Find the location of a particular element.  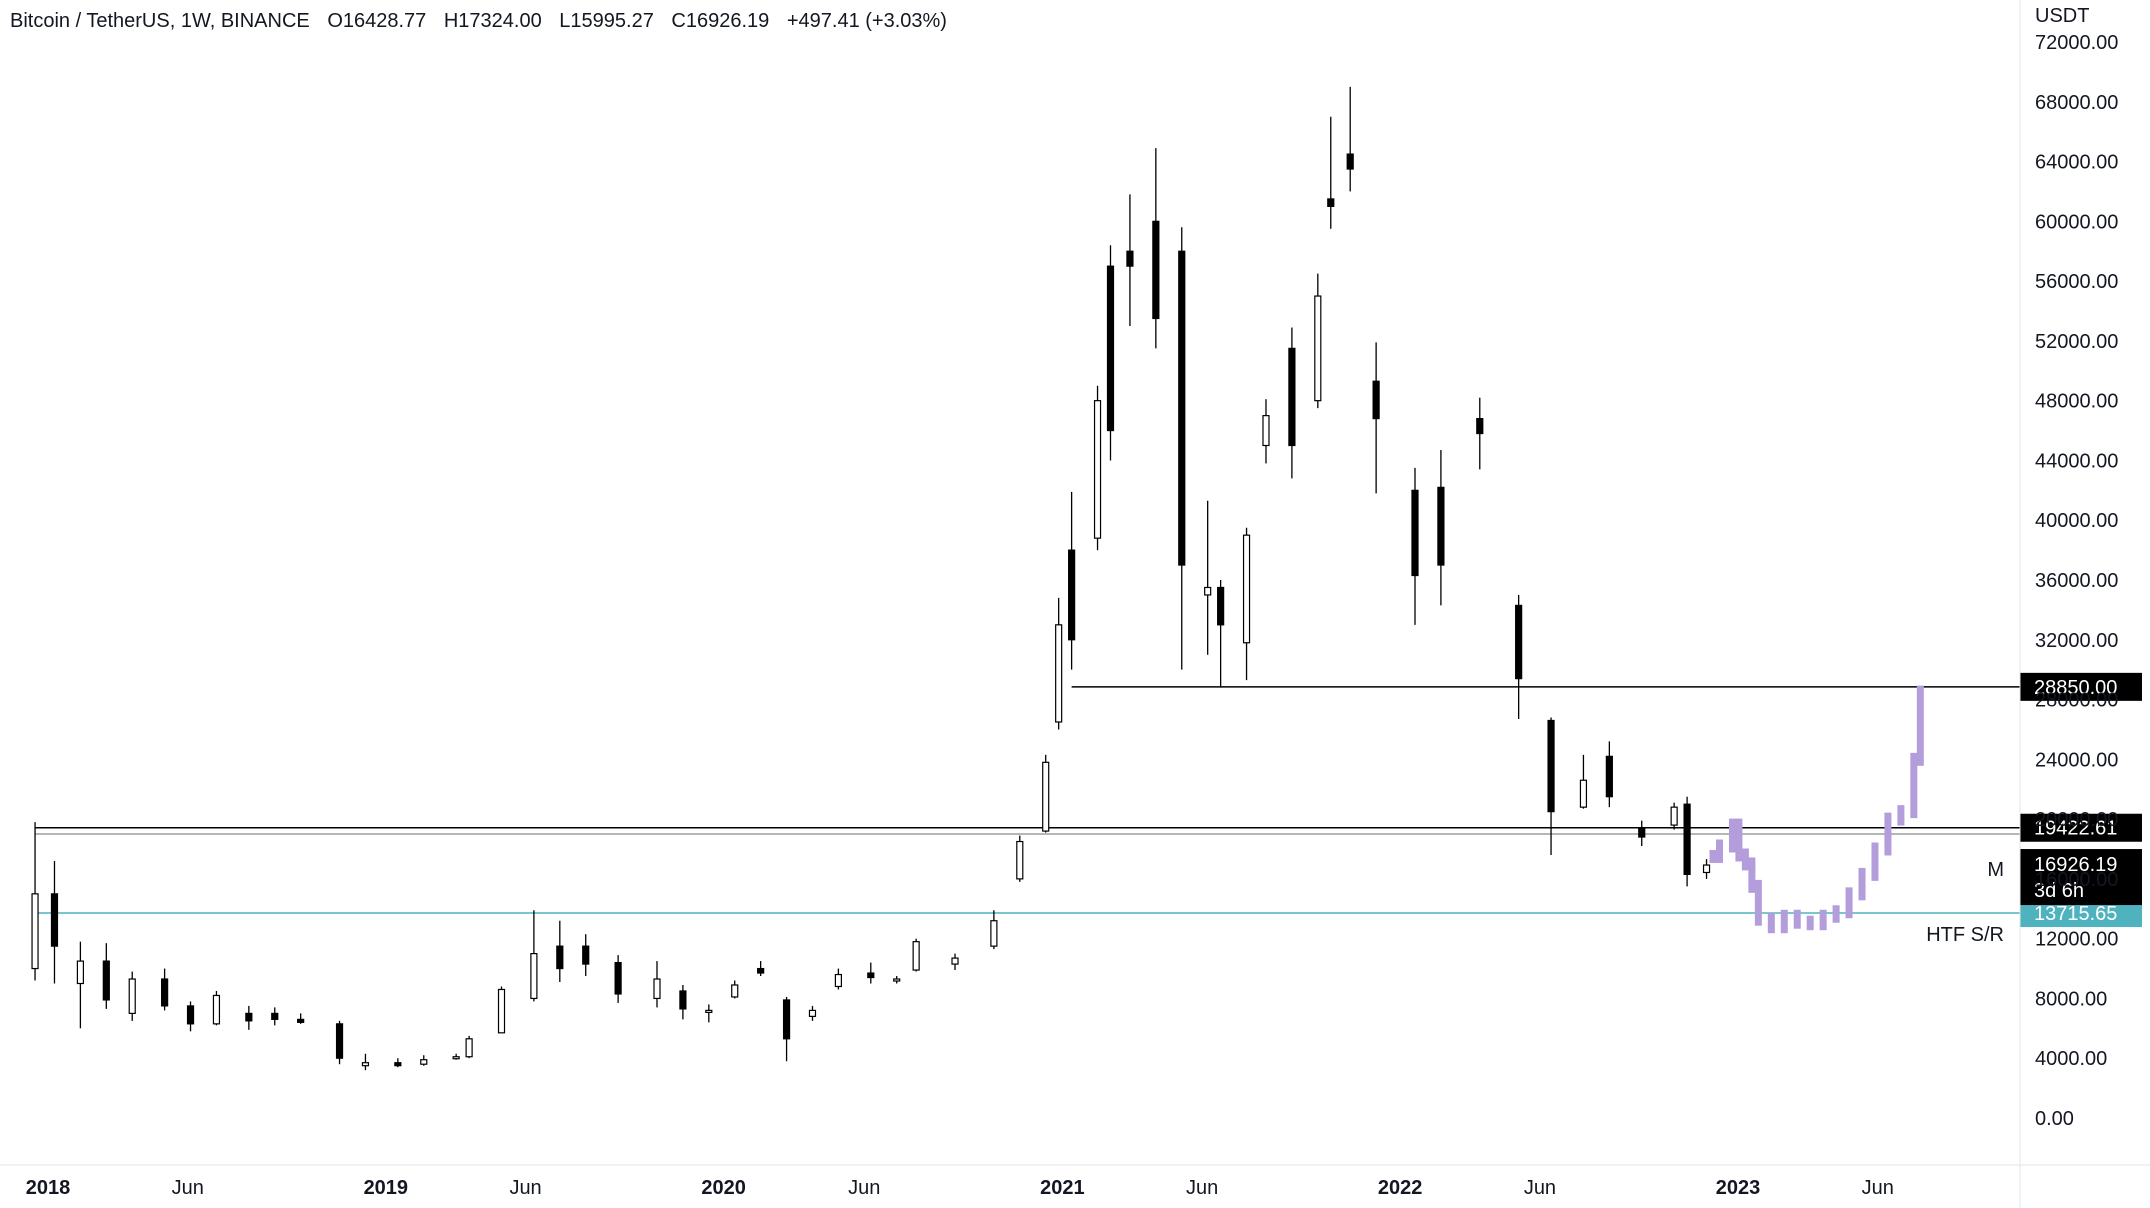

level-price-tag-text: 28850.00 is located at coordinates (2075, 688).